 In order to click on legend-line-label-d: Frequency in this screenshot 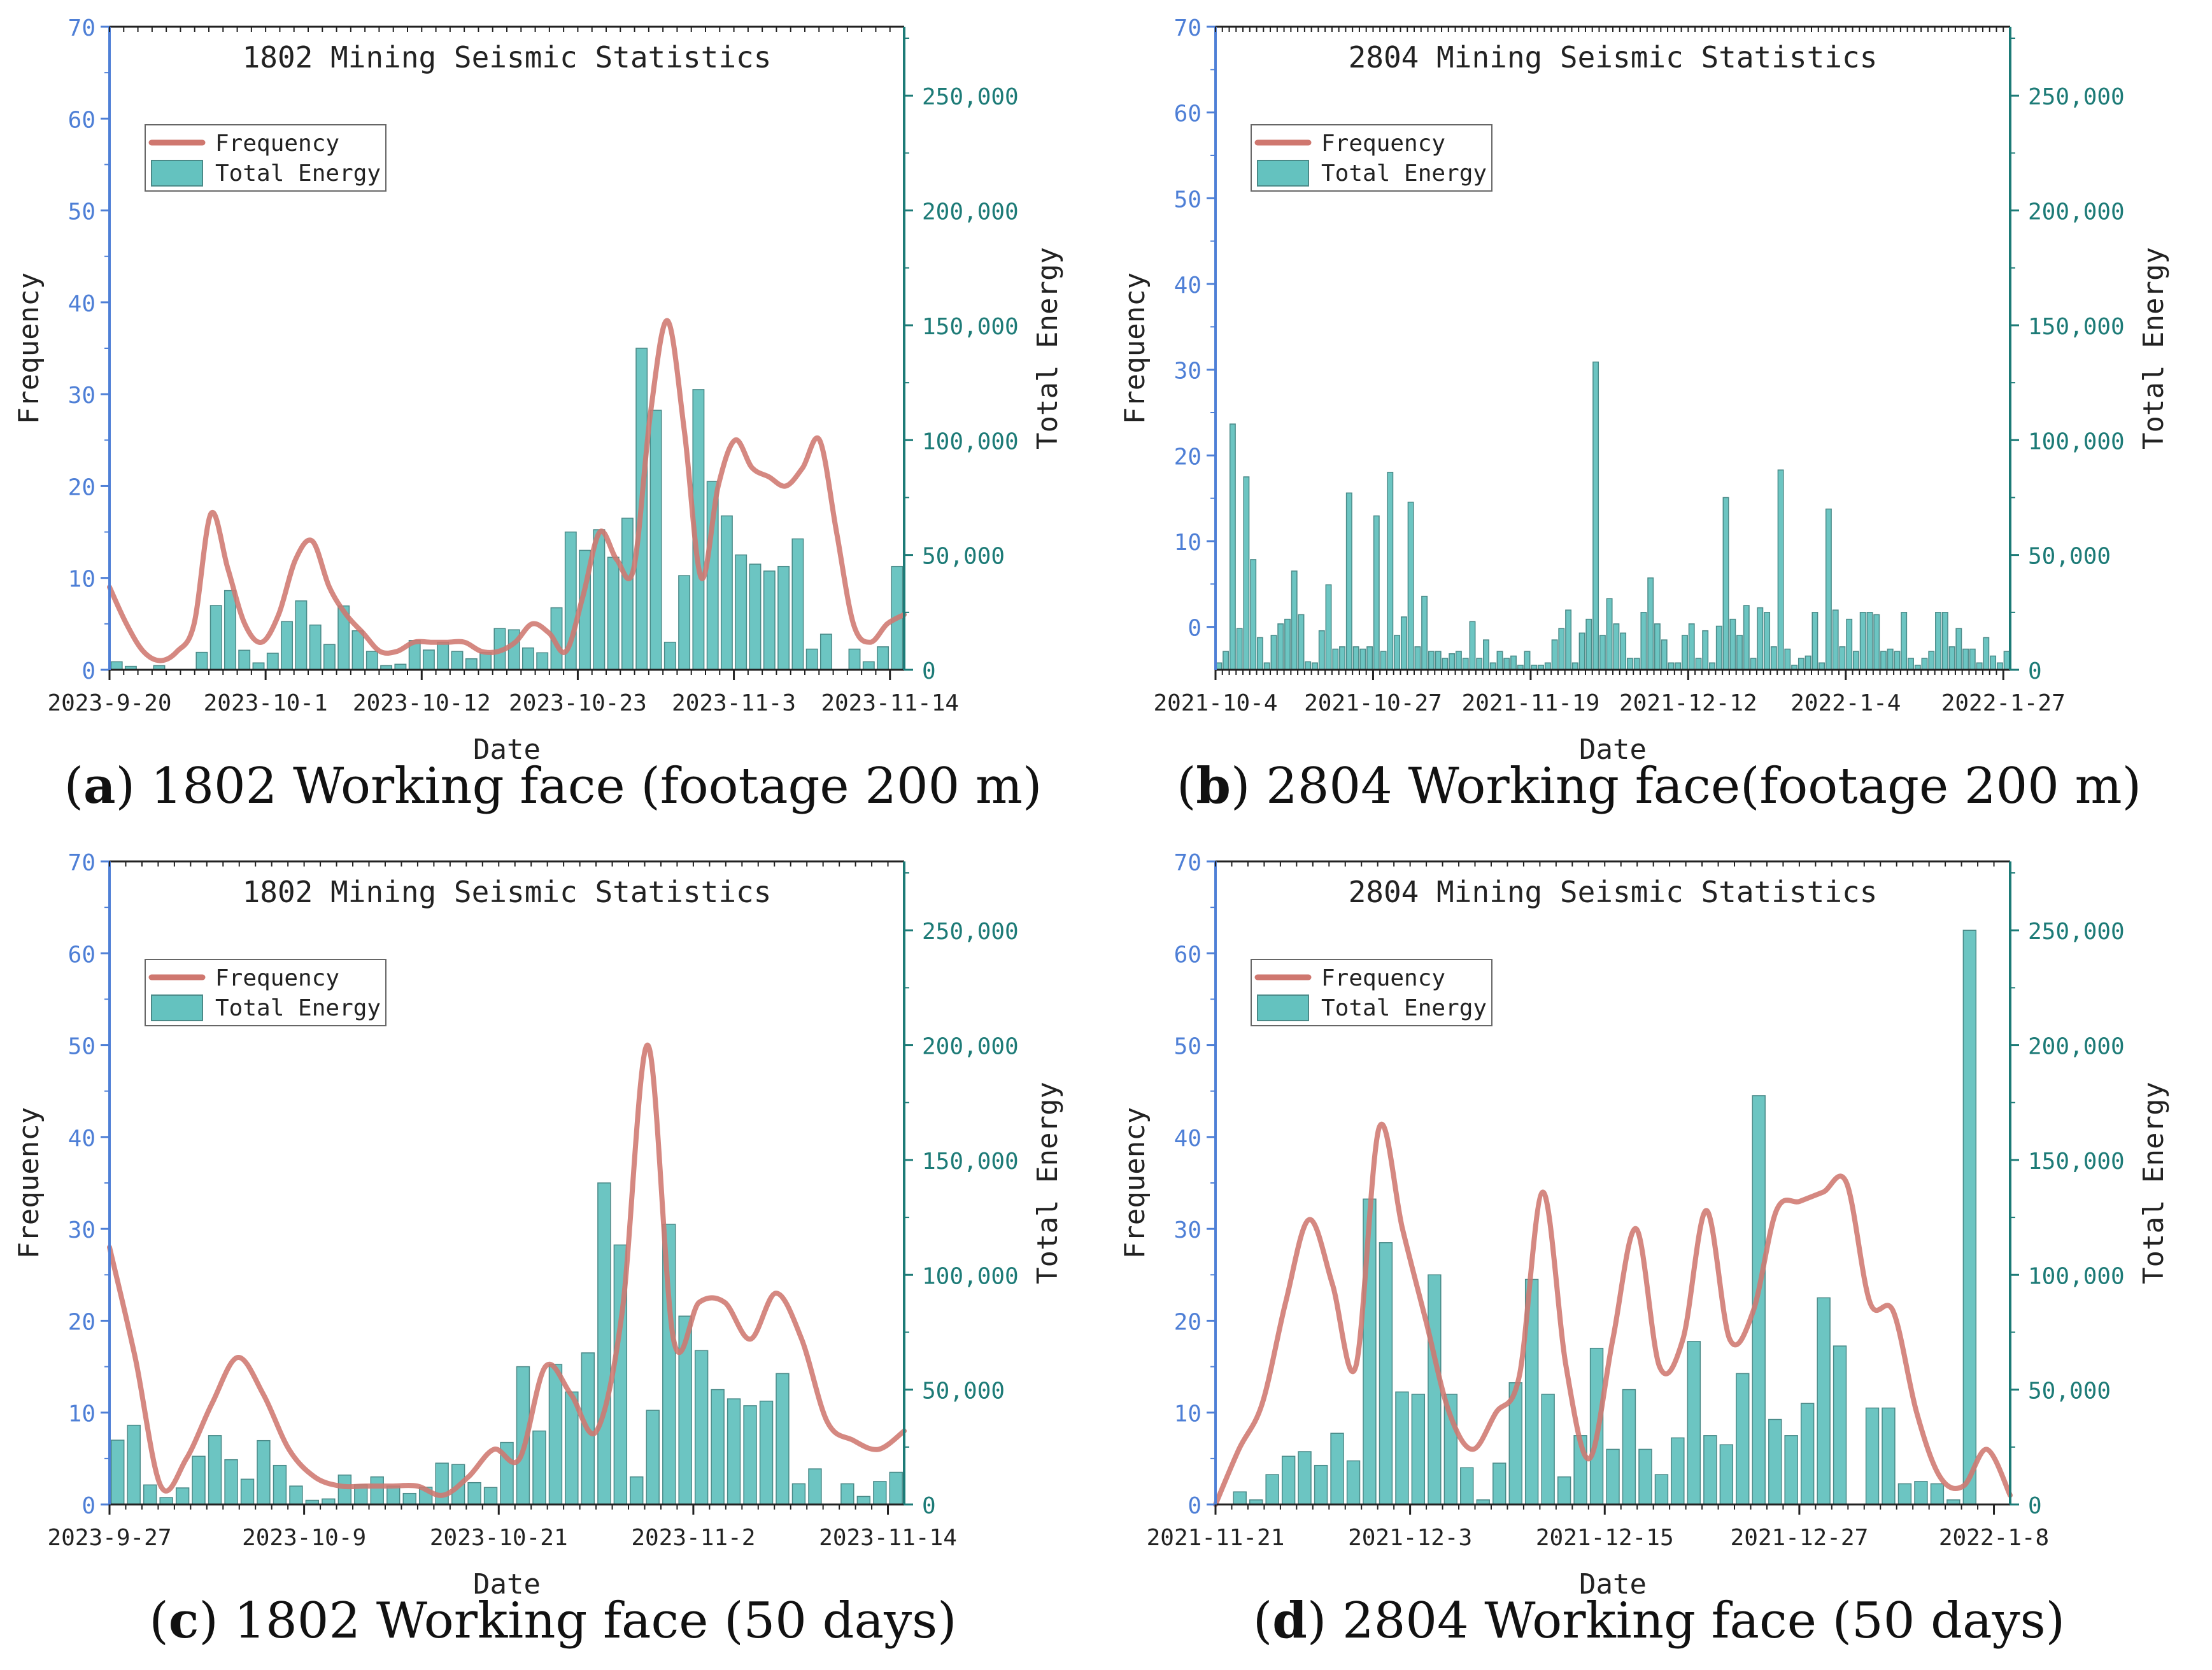, I will do `click(1383, 978)`.